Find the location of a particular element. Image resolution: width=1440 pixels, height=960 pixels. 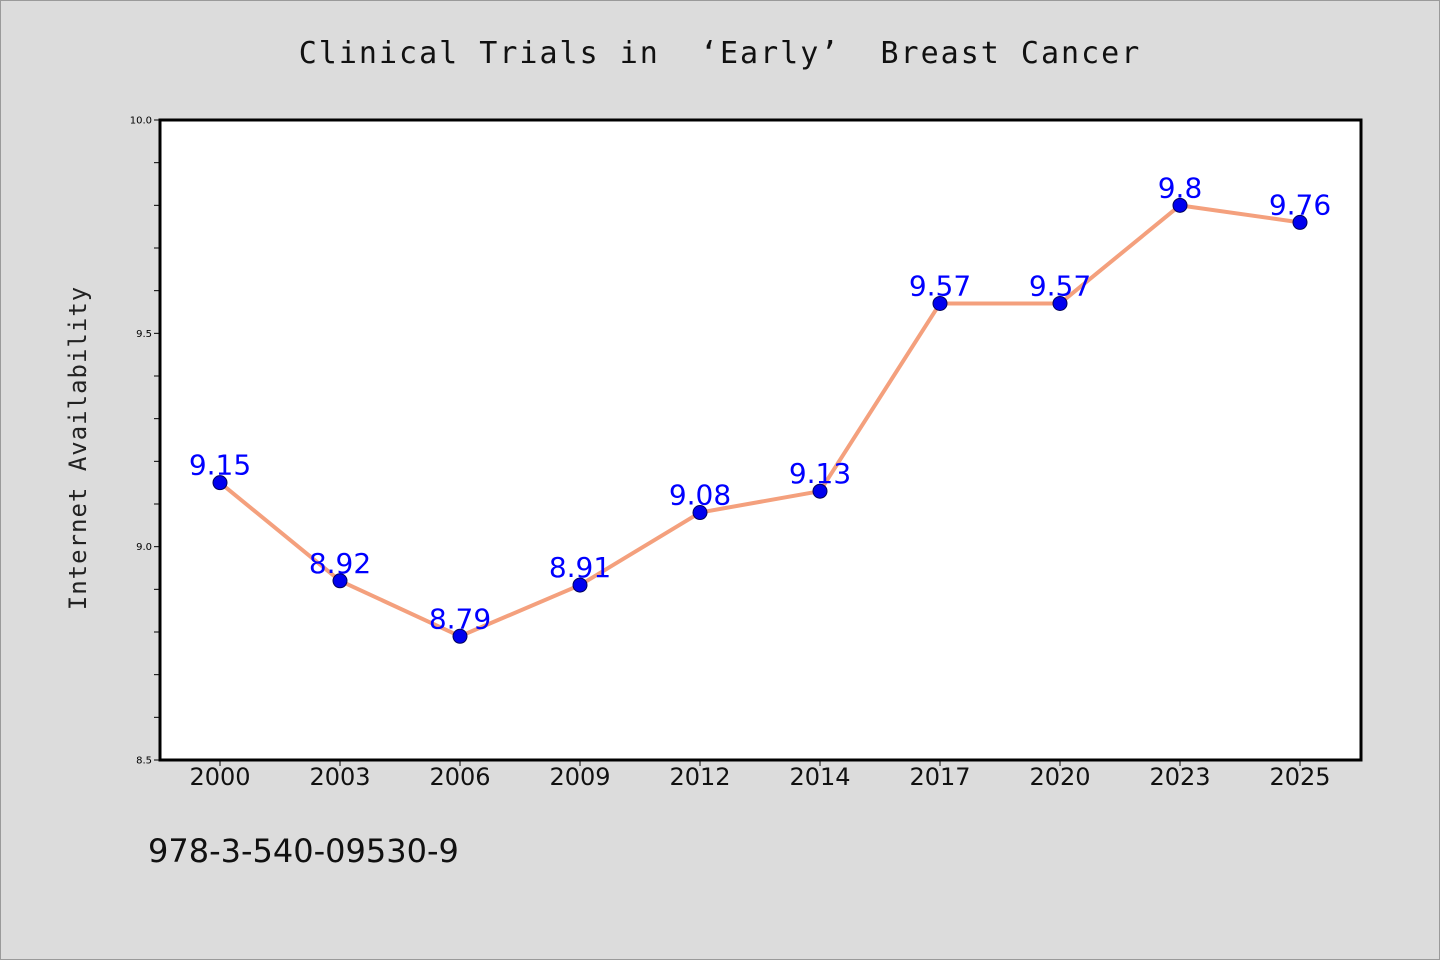

data-label: 8.91 is located at coordinates (580, 567).